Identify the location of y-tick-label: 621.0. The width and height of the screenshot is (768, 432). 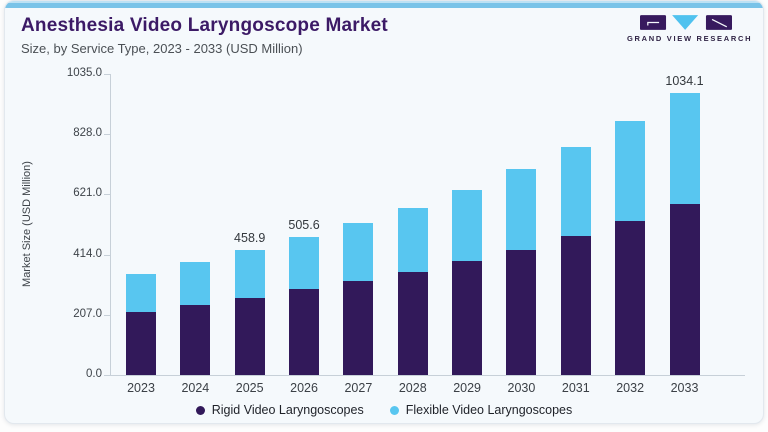
(87, 193).